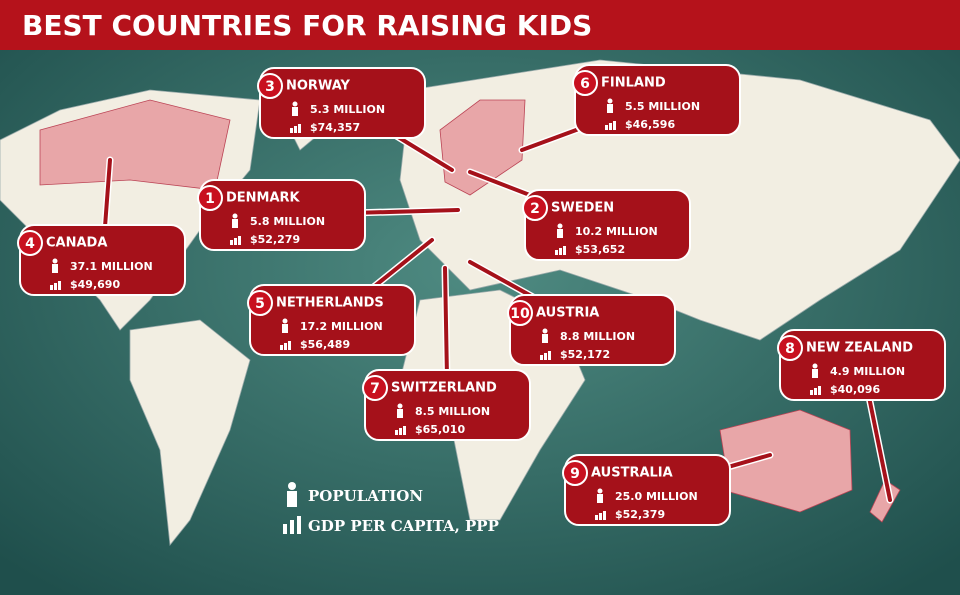 This screenshot has width=960, height=595. What do you see at coordinates (270, 87) in the screenshot?
I see `rank: 3` at bounding box center [270, 87].